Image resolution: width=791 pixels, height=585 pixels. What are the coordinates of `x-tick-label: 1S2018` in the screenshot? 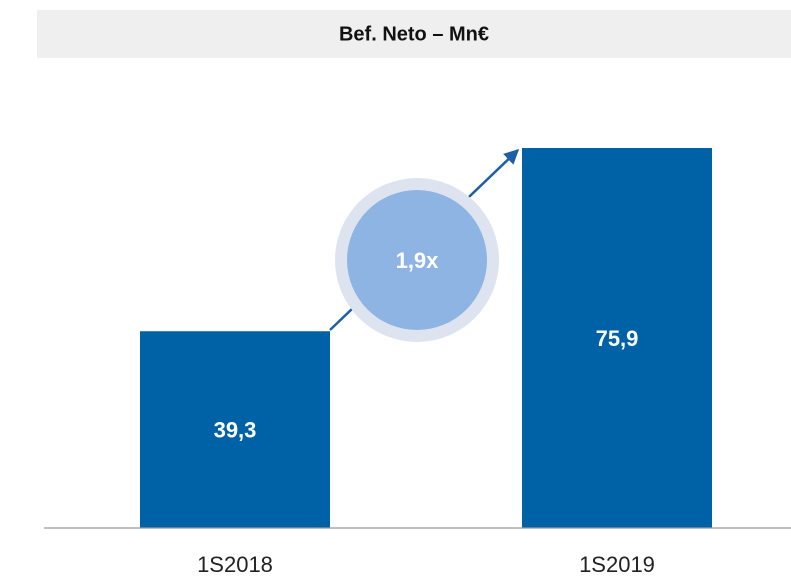 It's located at (235, 564).